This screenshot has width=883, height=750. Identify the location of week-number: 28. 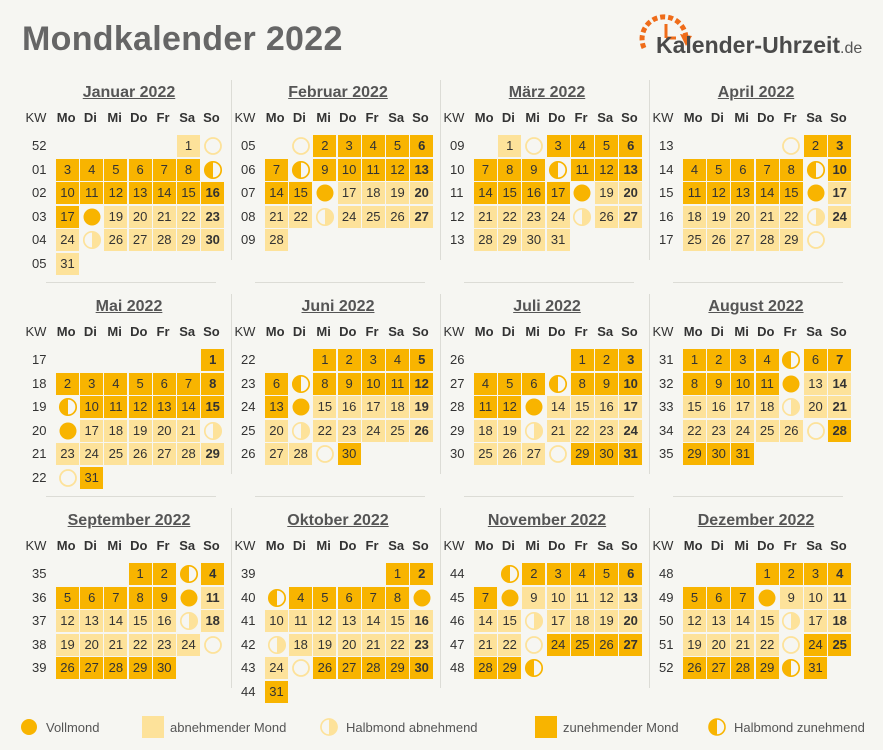
(457, 407).